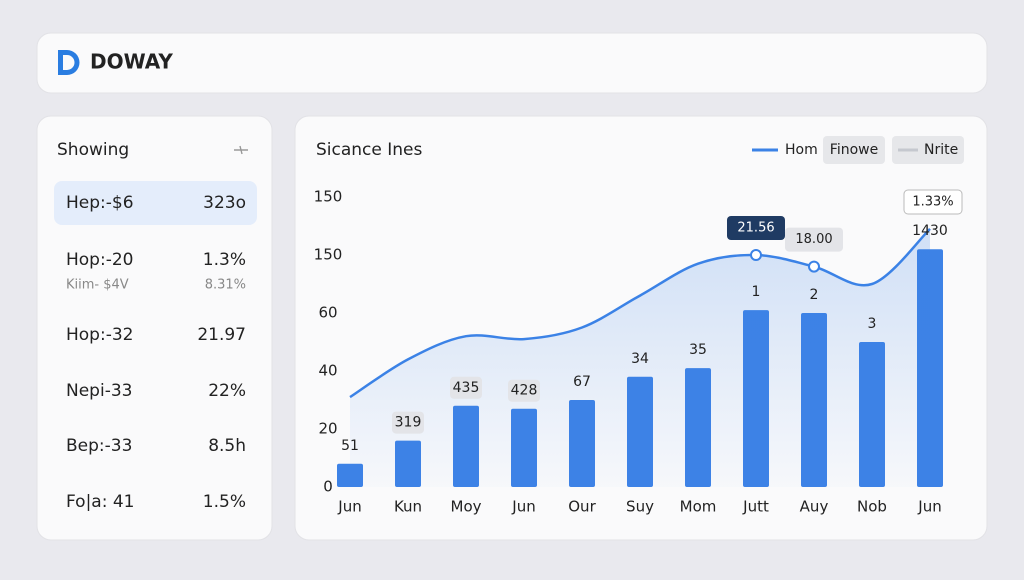  Describe the element at coordinates (100, 203) in the screenshot. I see `row-label: Hep:-$6` at that location.